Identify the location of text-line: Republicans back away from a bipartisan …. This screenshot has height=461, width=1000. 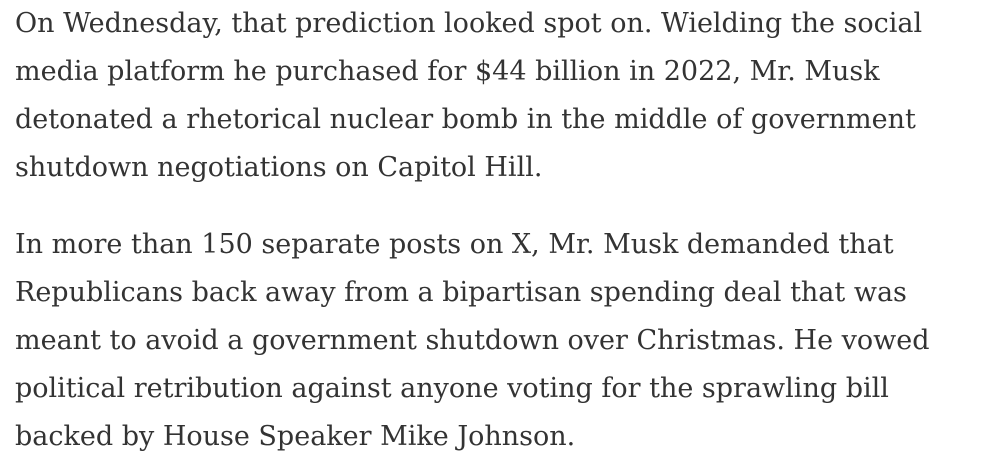
(461, 292).